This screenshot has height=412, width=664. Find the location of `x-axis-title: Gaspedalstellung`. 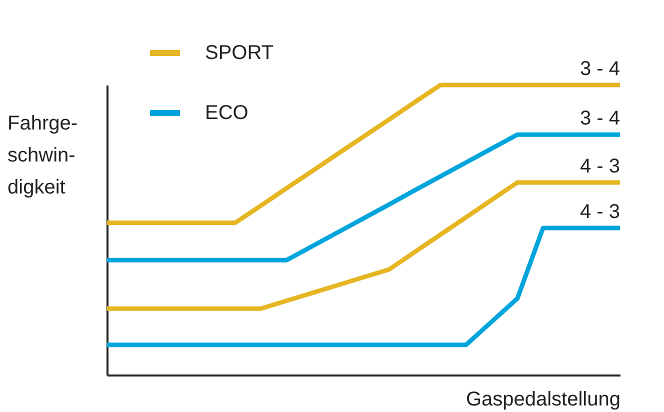

x-axis-title: Gaspedalstellung is located at coordinates (543, 399).